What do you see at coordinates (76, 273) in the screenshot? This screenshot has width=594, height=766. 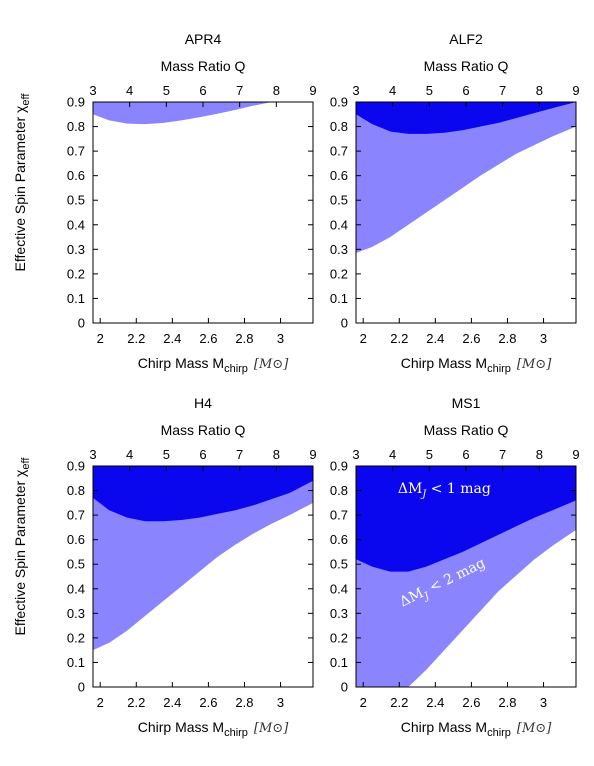 I see `y-tick-label: 0.2` at bounding box center [76, 273].